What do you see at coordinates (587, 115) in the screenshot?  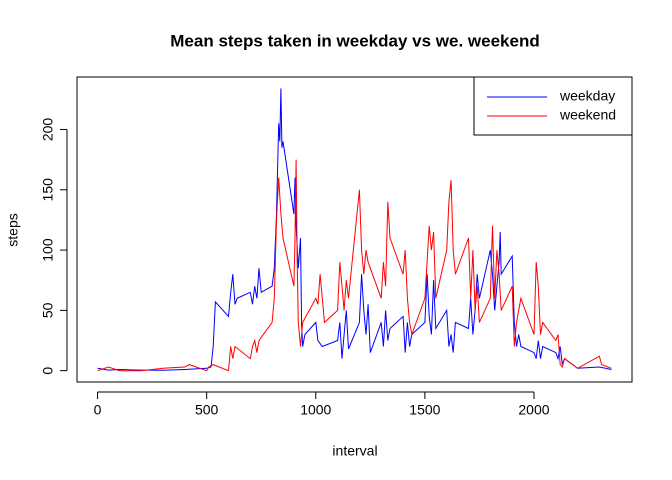 I see `legend-label: weekend` at bounding box center [587, 115].